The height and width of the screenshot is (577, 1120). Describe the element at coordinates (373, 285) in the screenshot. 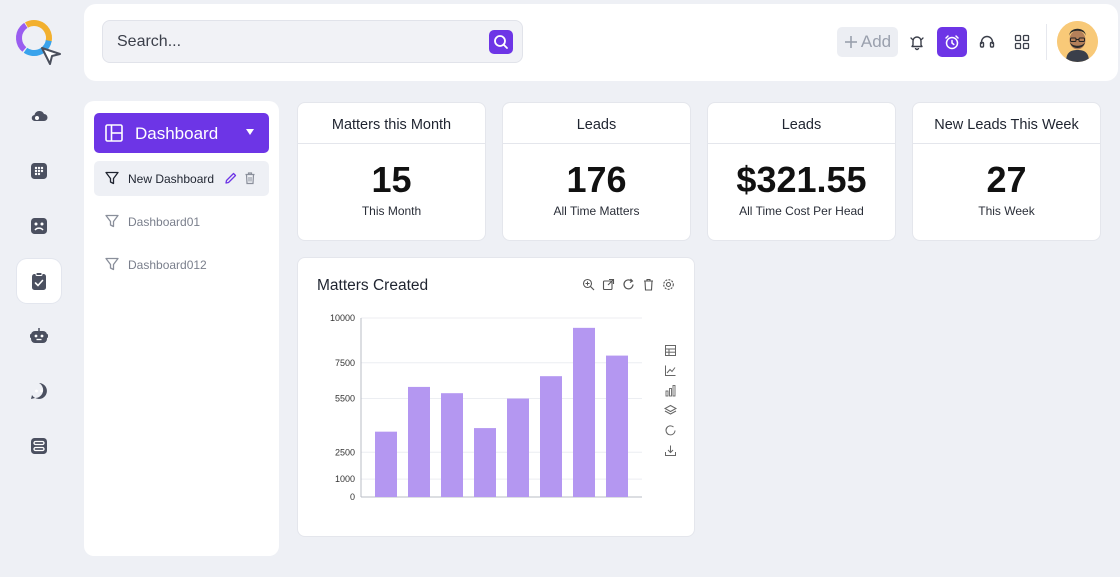

I see `chart-title: Matters Created` at that location.